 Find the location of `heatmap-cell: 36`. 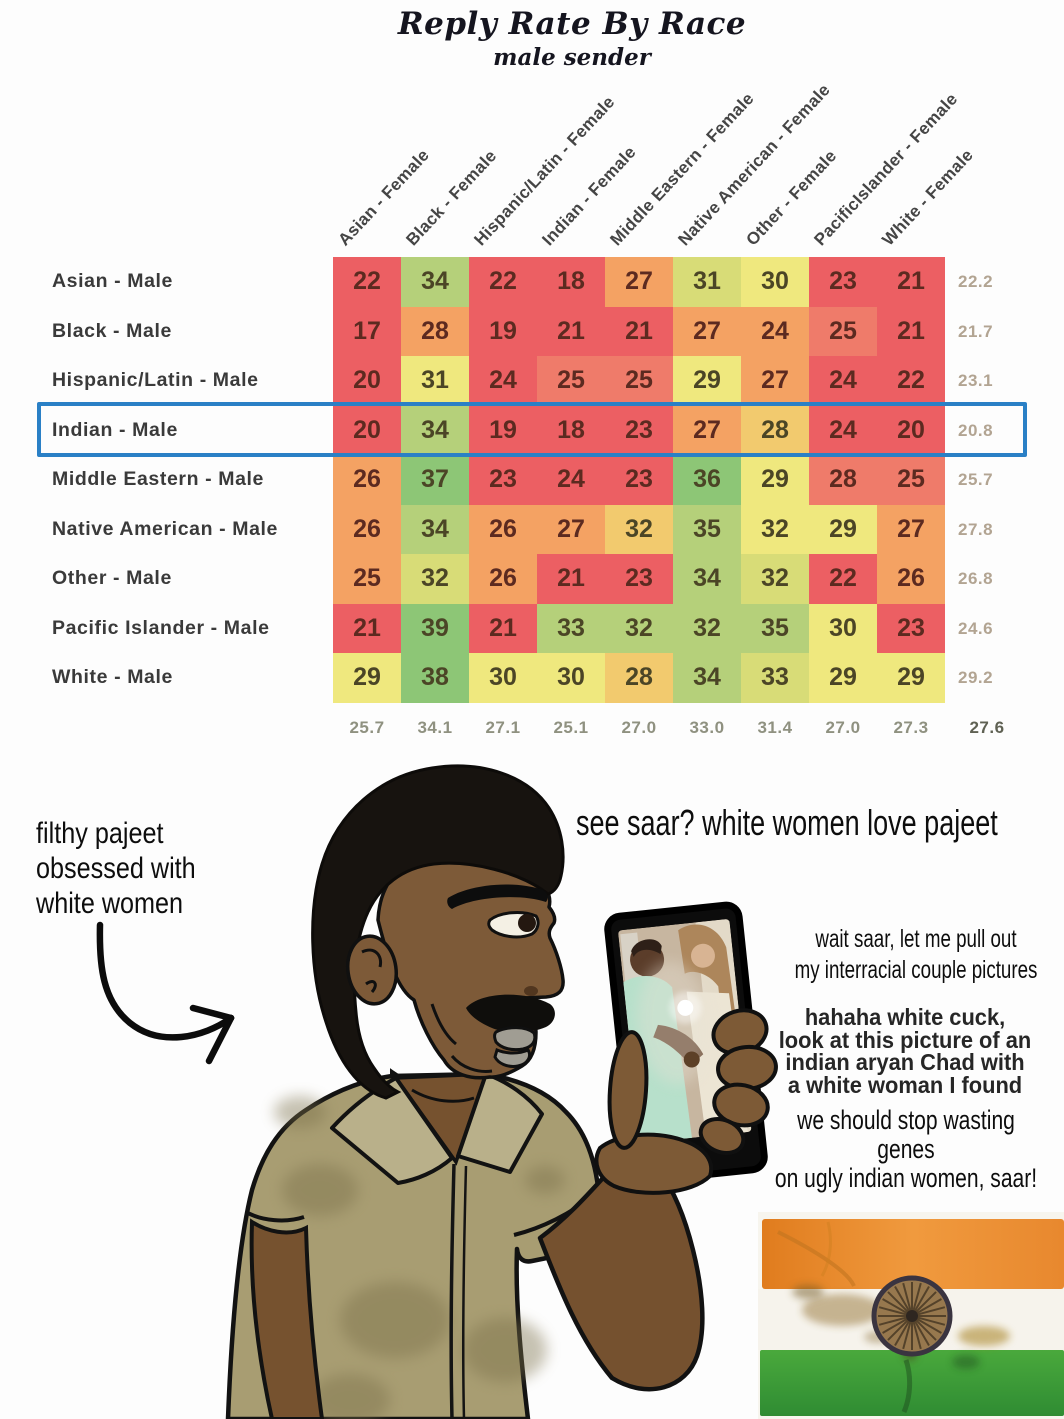

heatmap-cell: 36 is located at coordinates (707, 480).